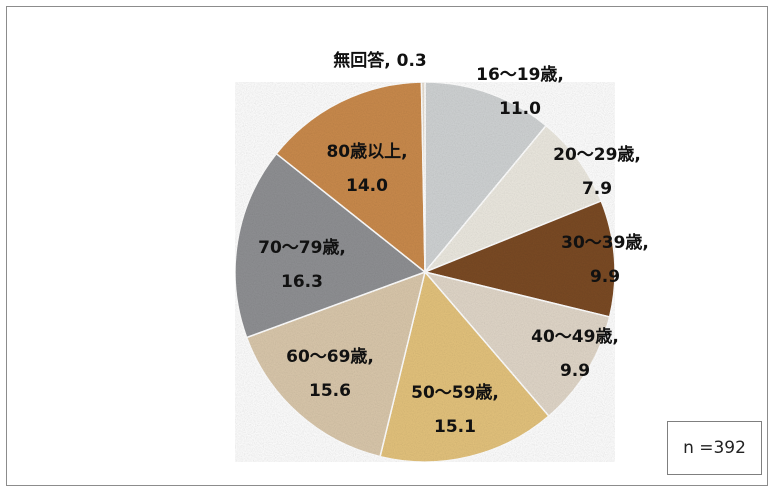 Image resolution: width=774 pixels, height=489 pixels. What do you see at coordinates (605, 259) in the screenshot?
I see `slice-label-2: 30〜39歳, 9.9` at bounding box center [605, 259].